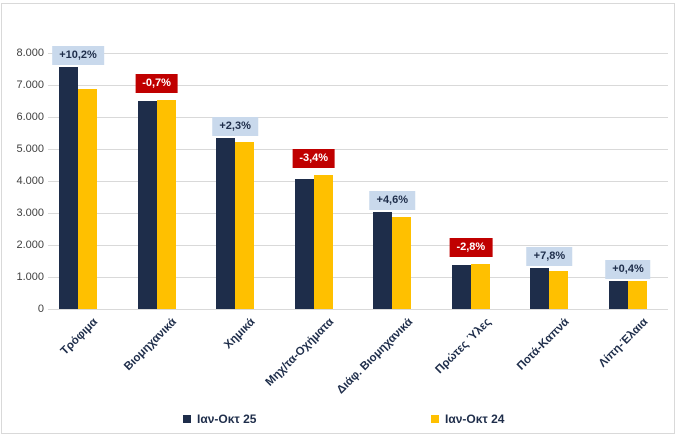  Describe the element at coordinates (40, 309) in the screenshot. I see `y-axis-tick-label: 0` at that location.